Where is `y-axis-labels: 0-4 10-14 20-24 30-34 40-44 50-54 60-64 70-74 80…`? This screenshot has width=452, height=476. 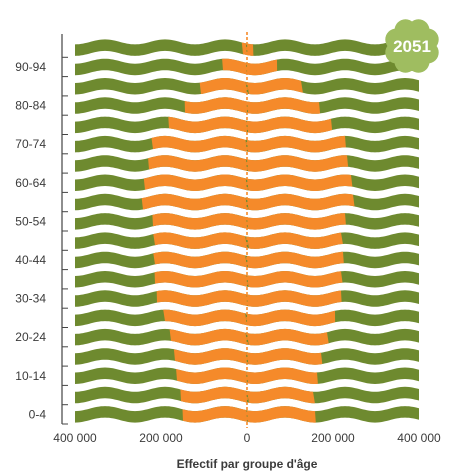 y-axis-labels: 0-4 10-14 20-24 30-34 40-44 50-54 60-64 70-74 80… is located at coordinates (30, 240).